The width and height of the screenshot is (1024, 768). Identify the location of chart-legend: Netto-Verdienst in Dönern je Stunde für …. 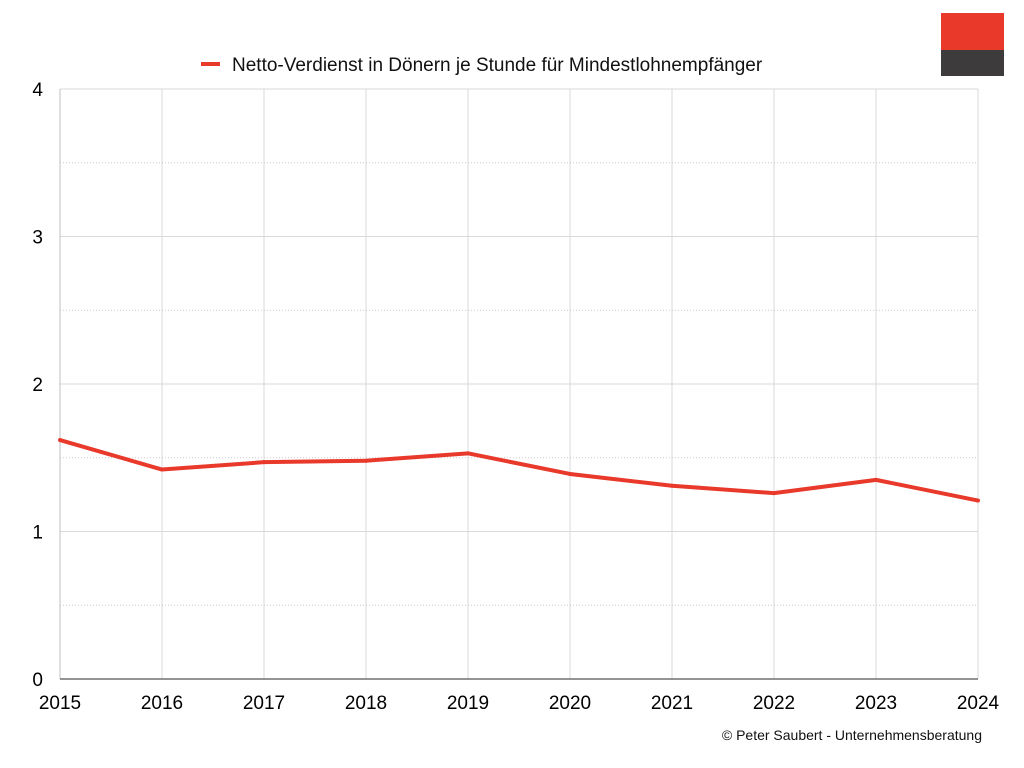
(482, 65).